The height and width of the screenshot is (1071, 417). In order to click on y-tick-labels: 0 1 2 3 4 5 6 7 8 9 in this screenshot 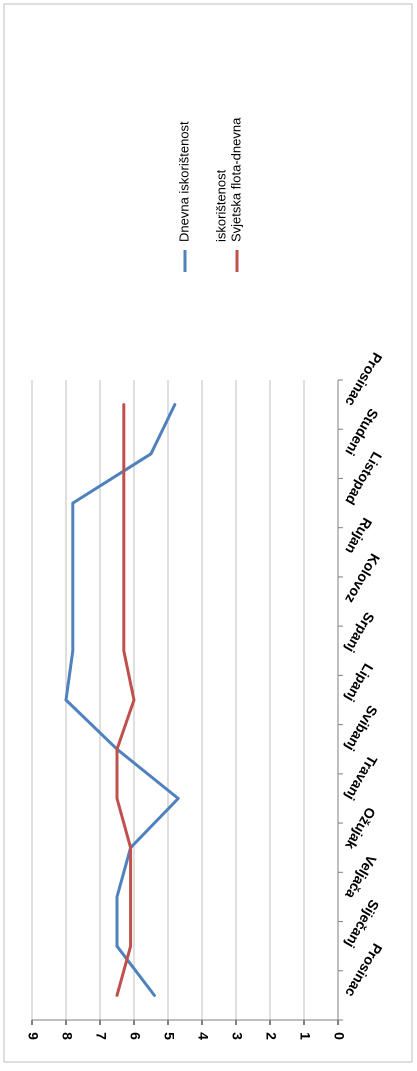, I will do `click(186, 1036)`.